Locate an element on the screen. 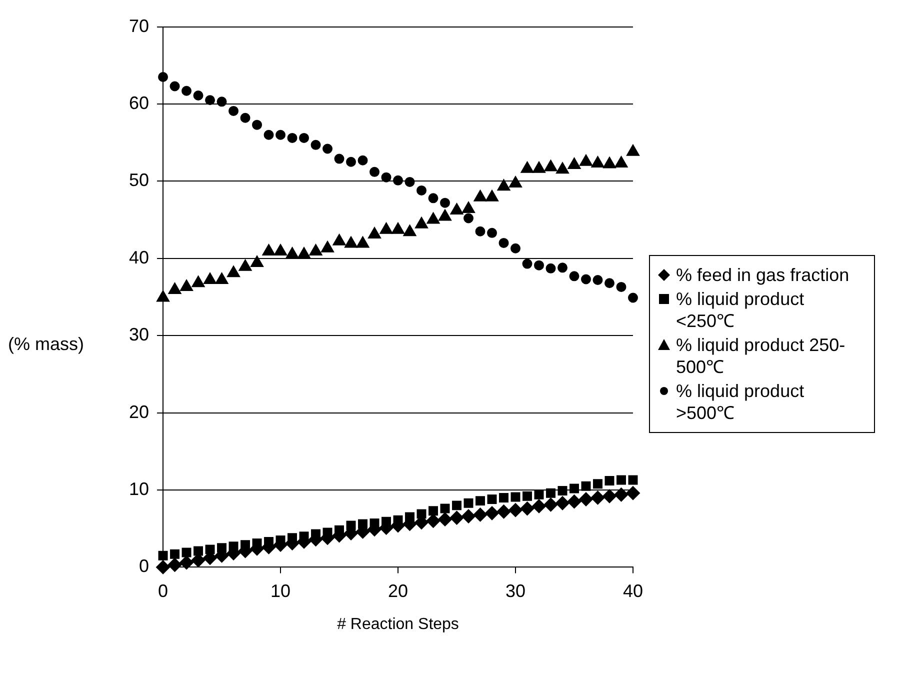  x-tick-label: 20 is located at coordinates (398, 590).